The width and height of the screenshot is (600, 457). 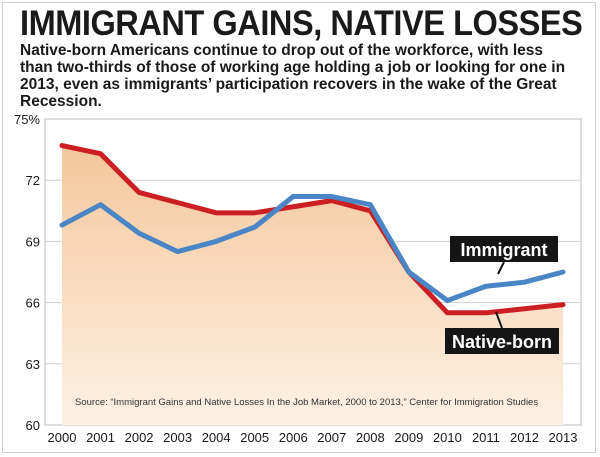 I want to click on x-tick-label: 2010, so click(x=447, y=437).